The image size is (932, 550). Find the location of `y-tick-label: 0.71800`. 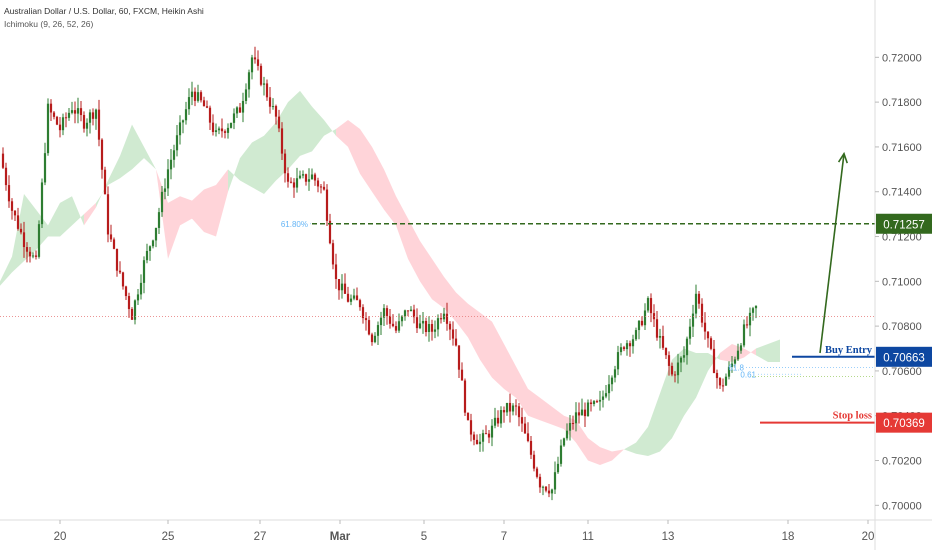

y-tick-label: 0.71800 is located at coordinates (902, 103).